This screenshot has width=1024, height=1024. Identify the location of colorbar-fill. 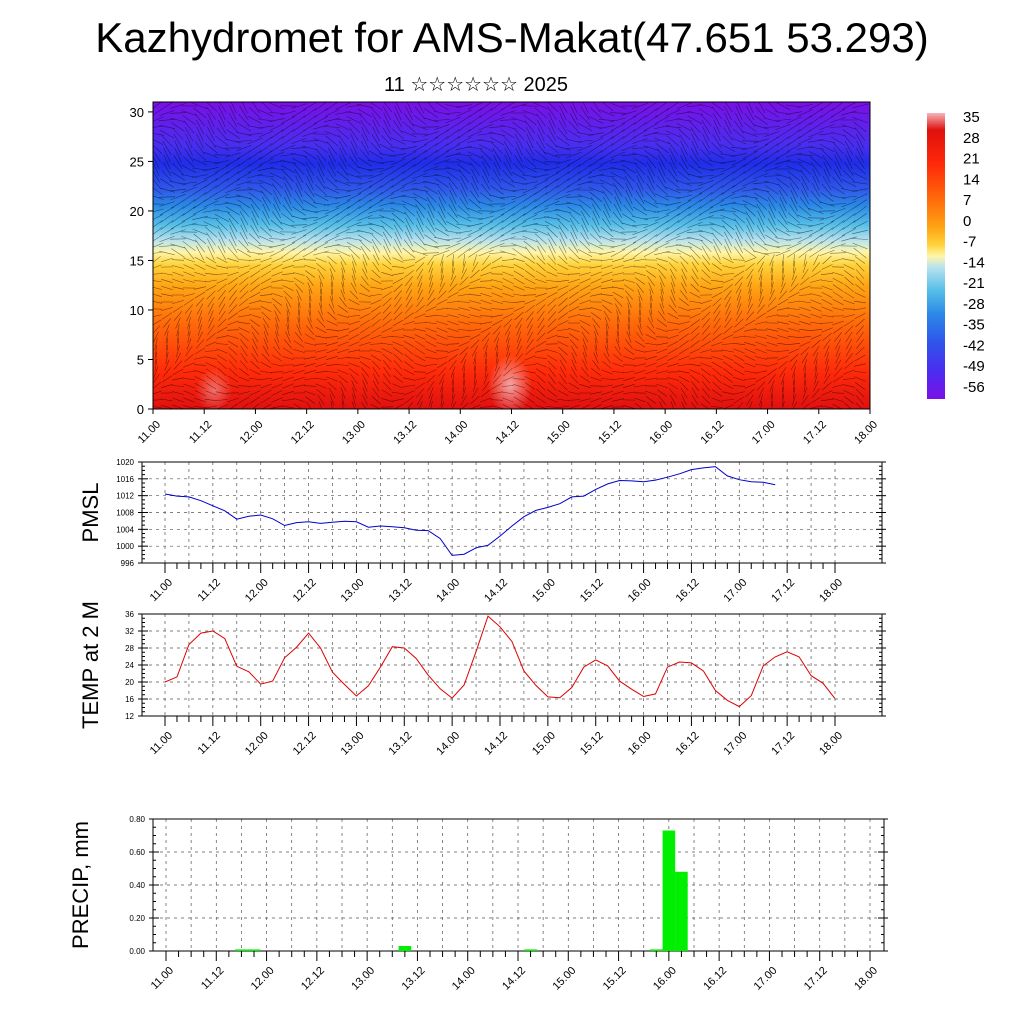
(936, 256).